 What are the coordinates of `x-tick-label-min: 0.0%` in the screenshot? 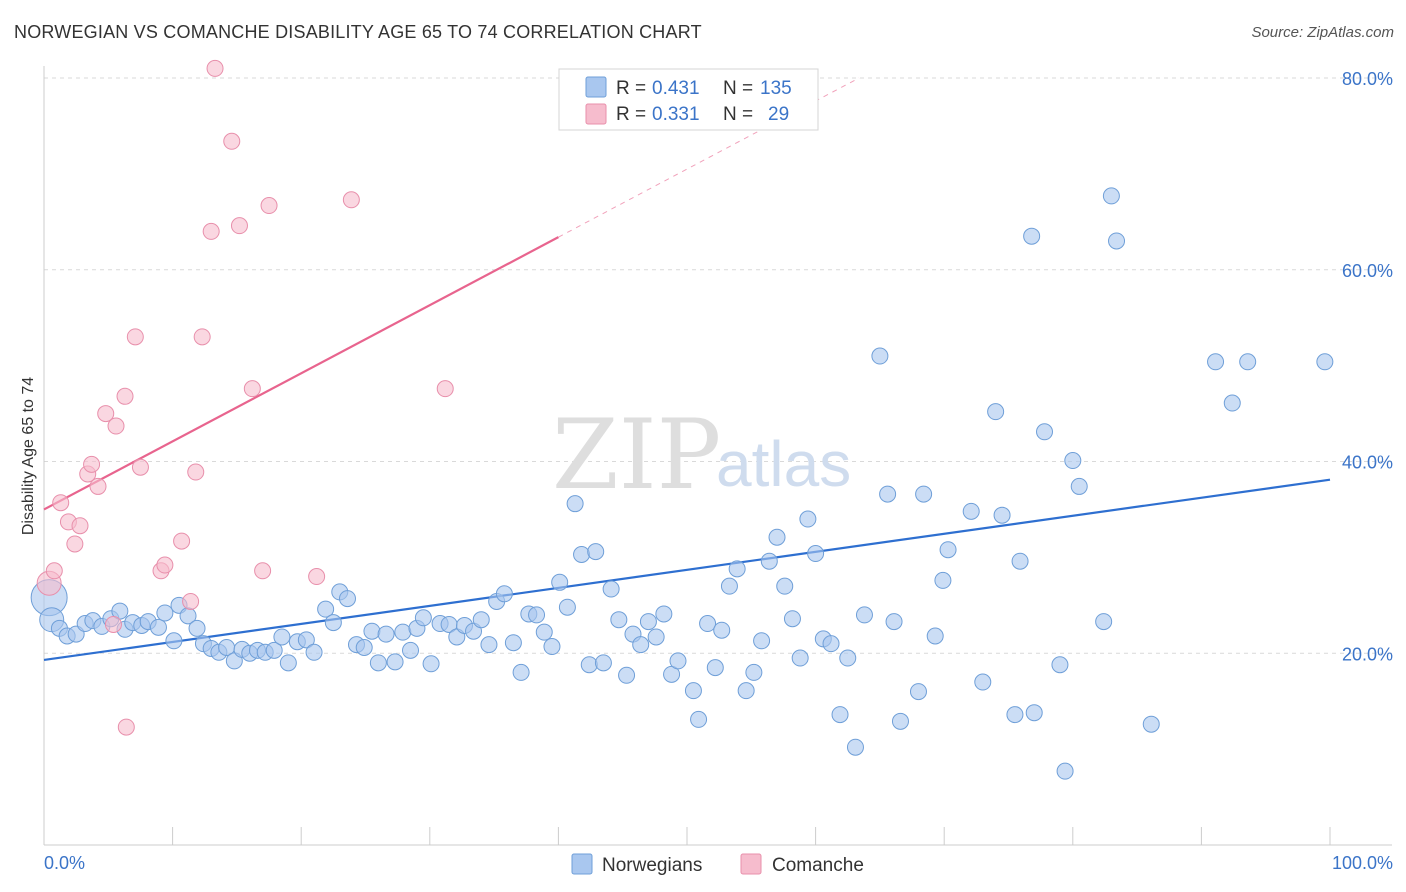 It's located at (64, 863).